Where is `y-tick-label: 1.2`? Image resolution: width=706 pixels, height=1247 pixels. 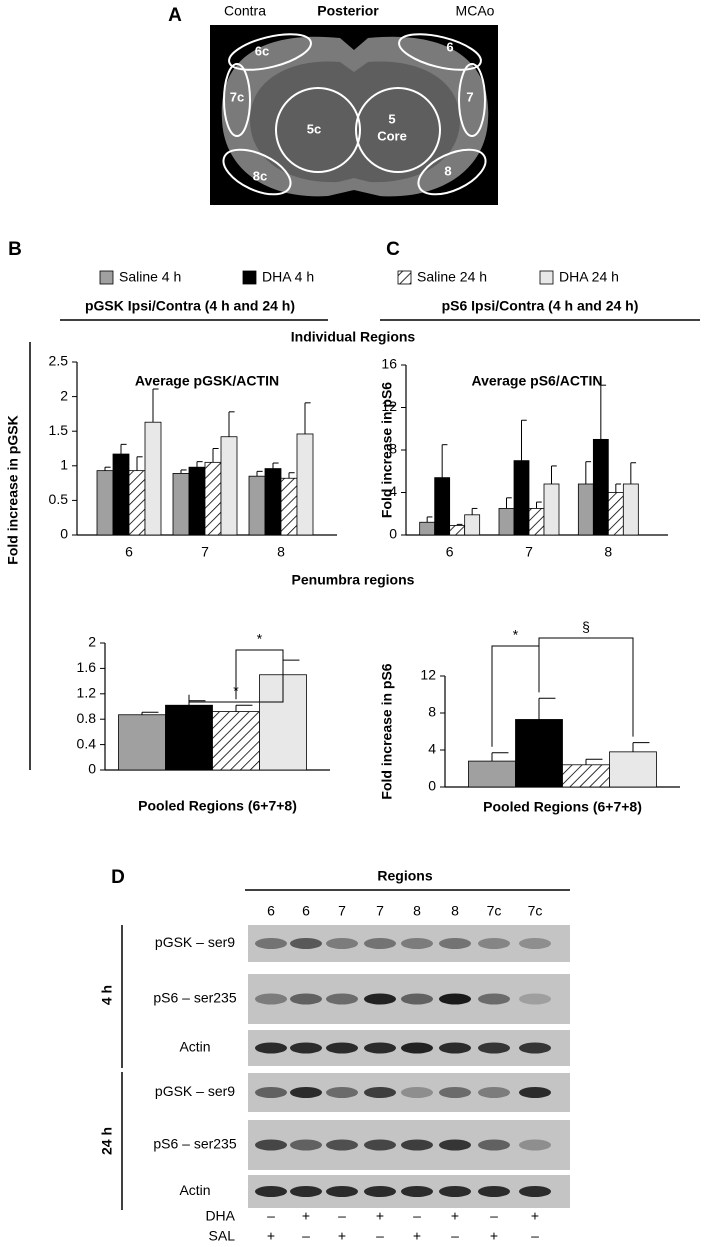 y-tick-label: 1.2 is located at coordinates (87, 693).